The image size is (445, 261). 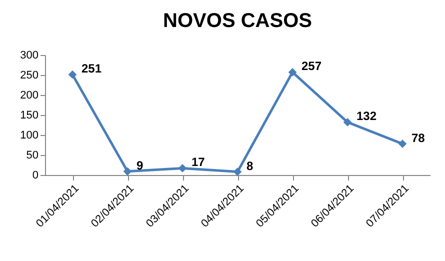 I want to click on data-label: 9, so click(x=140, y=165).